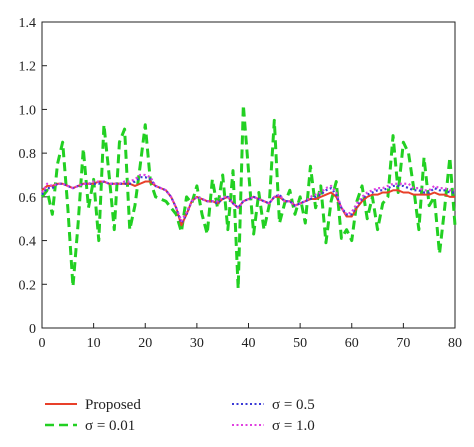  Describe the element at coordinates (28, 198) in the screenshot. I see `y-tick-label: 0.6` at that location.